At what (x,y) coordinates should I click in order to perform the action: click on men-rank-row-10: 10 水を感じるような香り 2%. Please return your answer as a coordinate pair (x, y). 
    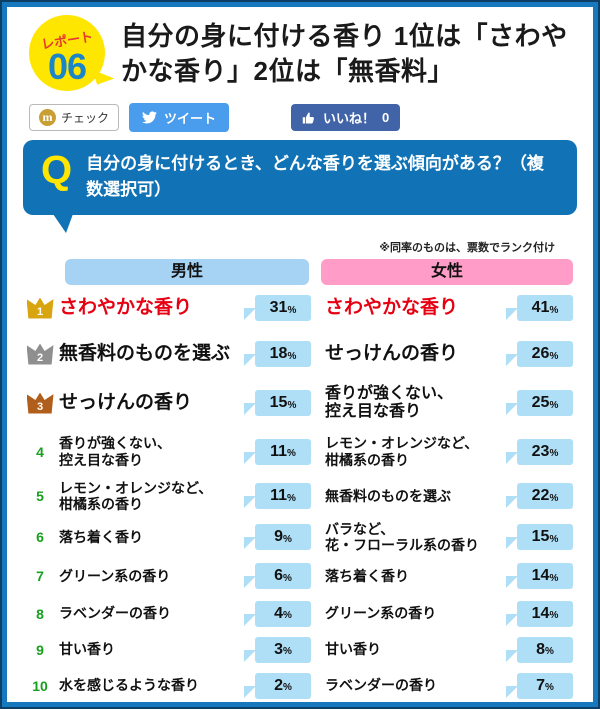
    Looking at the image, I should click on (166, 684).